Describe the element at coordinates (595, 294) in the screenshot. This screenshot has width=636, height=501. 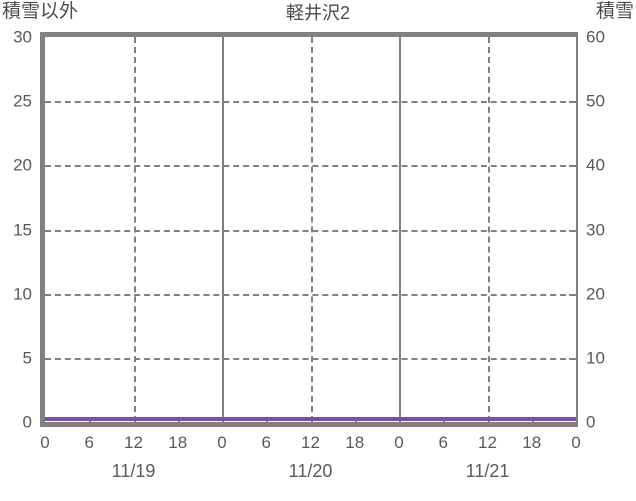
I see `y-axis-right-tick-label: 20` at that location.